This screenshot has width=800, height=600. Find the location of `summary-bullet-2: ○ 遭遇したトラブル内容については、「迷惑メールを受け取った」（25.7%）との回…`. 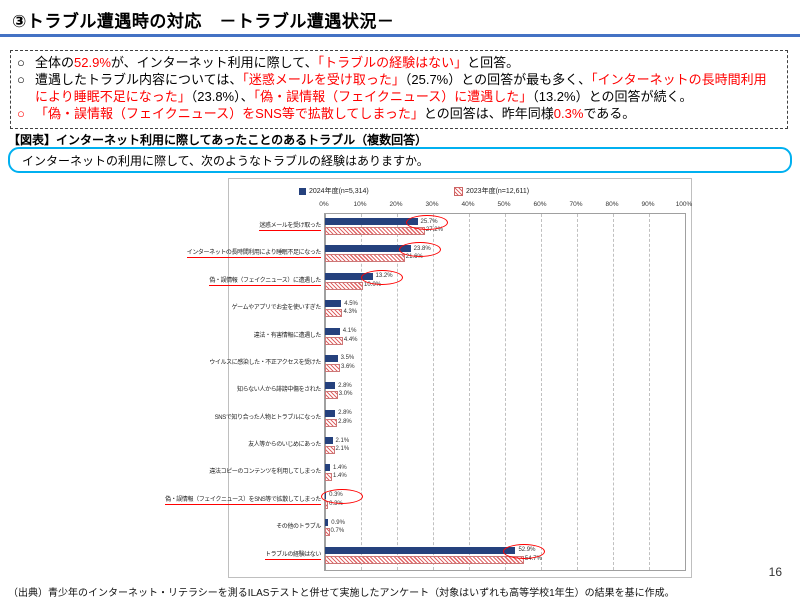

summary-bullet-2: ○ 遭遇したトラブル内容については、「迷惑メールを受け取った」（25.7%）との回… is located at coordinates (398, 88).